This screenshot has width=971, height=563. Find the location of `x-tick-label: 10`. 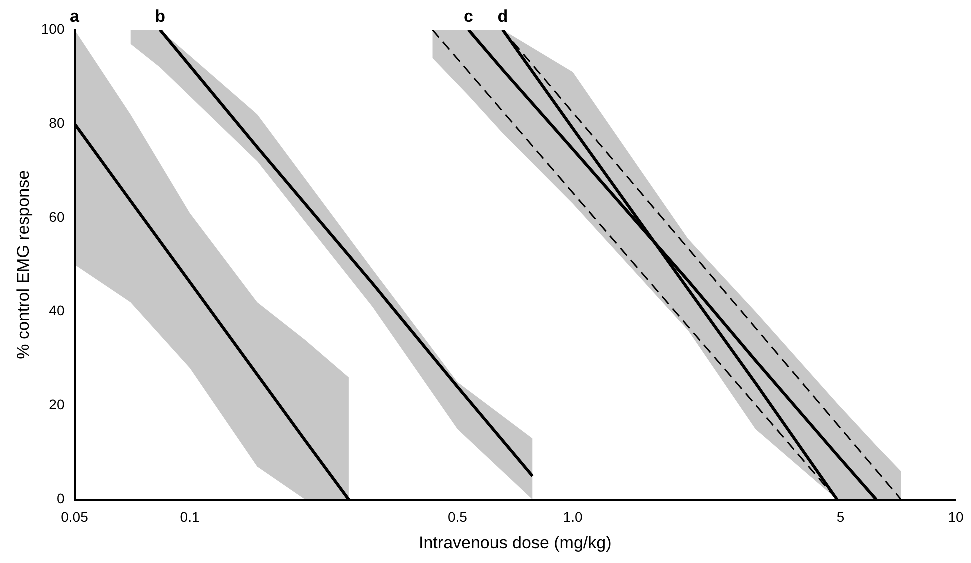

x-tick-label: 10 is located at coordinates (956, 517).